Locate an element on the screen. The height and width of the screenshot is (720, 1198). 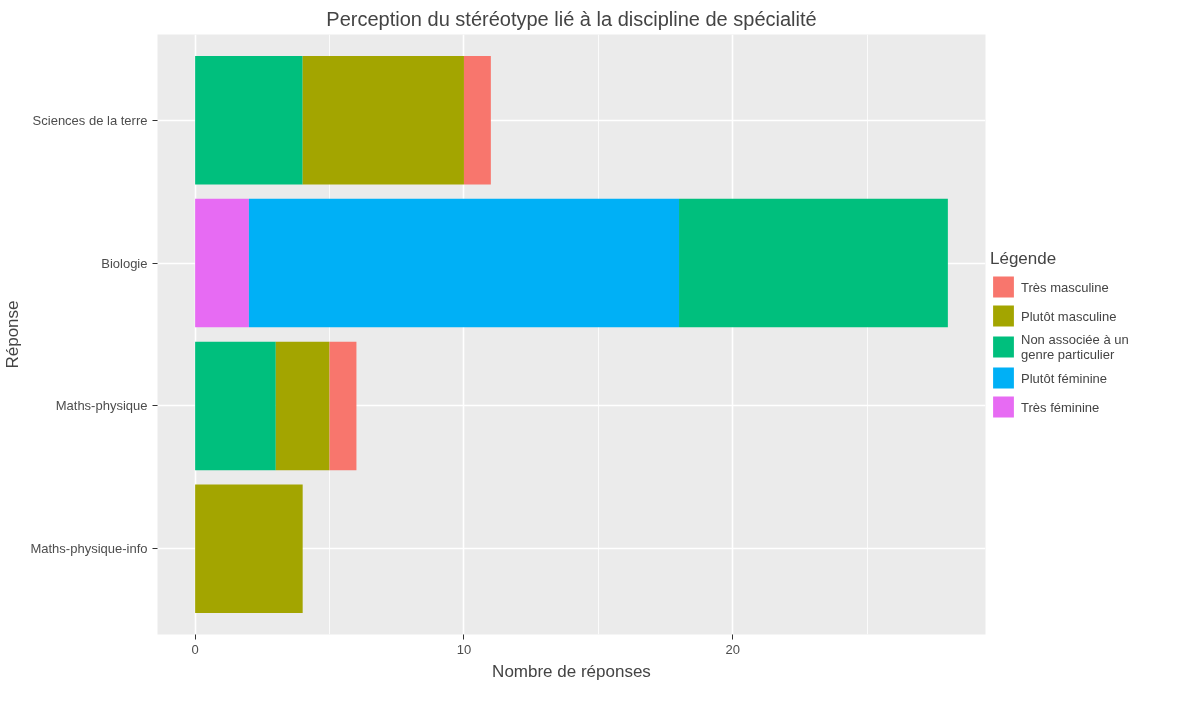
x-axis-title: Nombre de réponses is located at coordinates (571, 671).